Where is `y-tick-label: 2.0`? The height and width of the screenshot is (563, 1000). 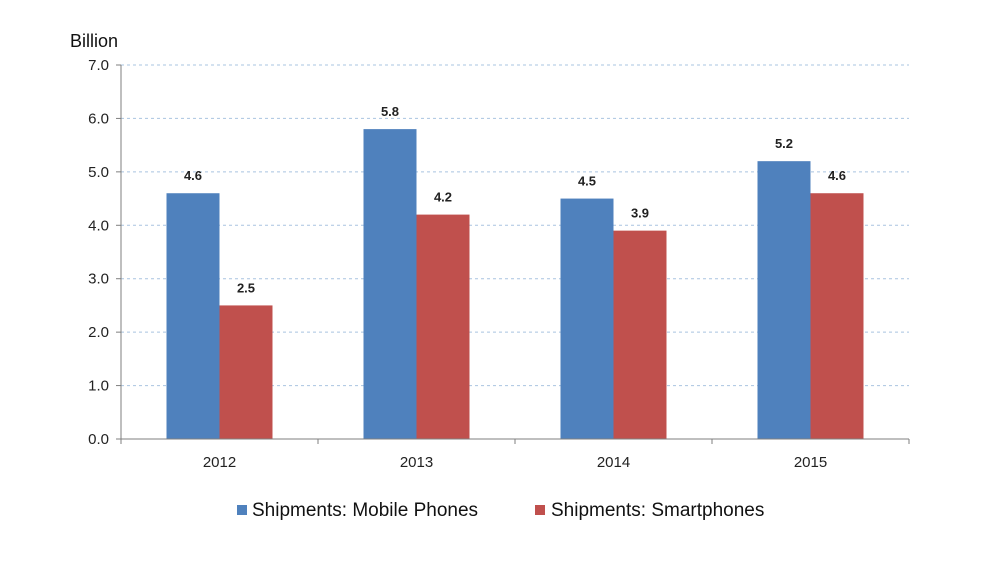 y-tick-label: 2.0 is located at coordinates (98, 332).